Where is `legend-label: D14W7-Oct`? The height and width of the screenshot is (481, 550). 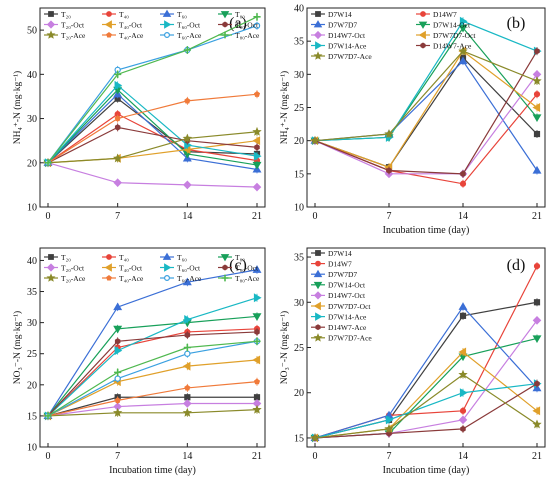
legend-label: D14W7-Oct is located at coordinates (347, 295).